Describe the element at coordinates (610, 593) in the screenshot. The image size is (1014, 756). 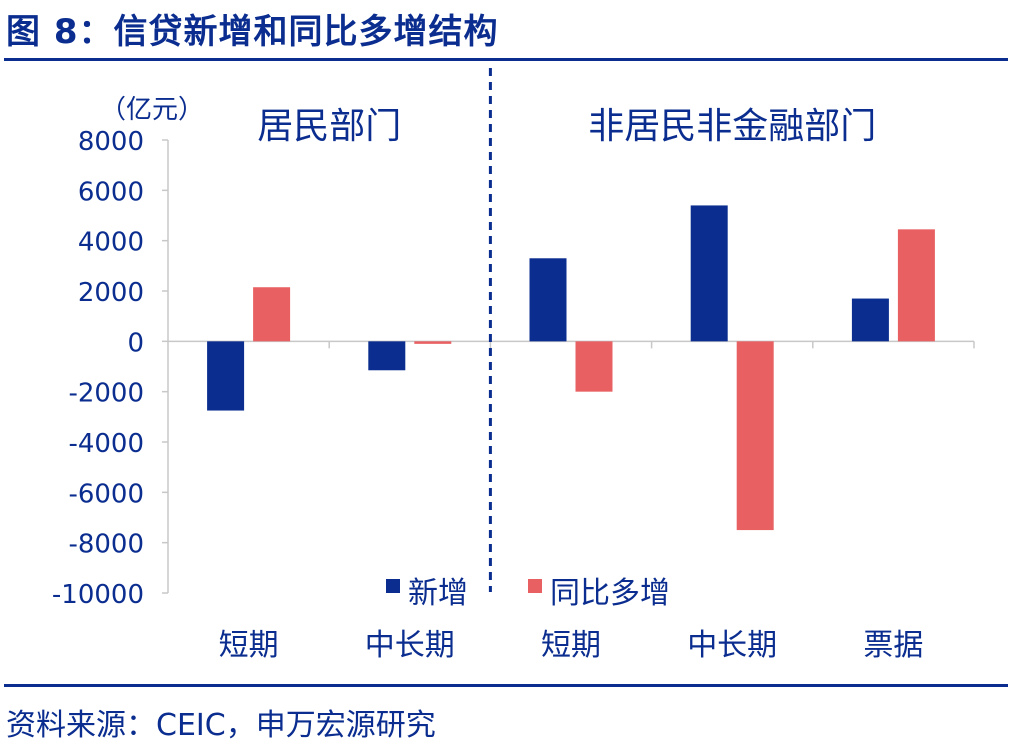
I see `legend-label: 同比多增` at that location.